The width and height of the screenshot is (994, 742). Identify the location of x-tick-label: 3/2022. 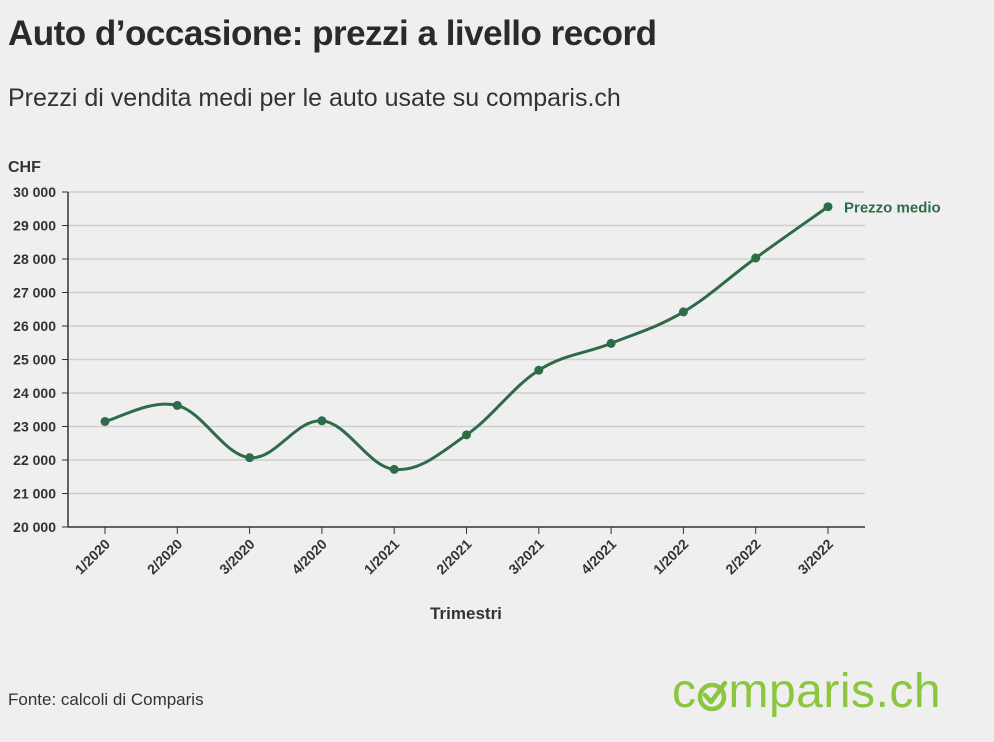
(816, 557).